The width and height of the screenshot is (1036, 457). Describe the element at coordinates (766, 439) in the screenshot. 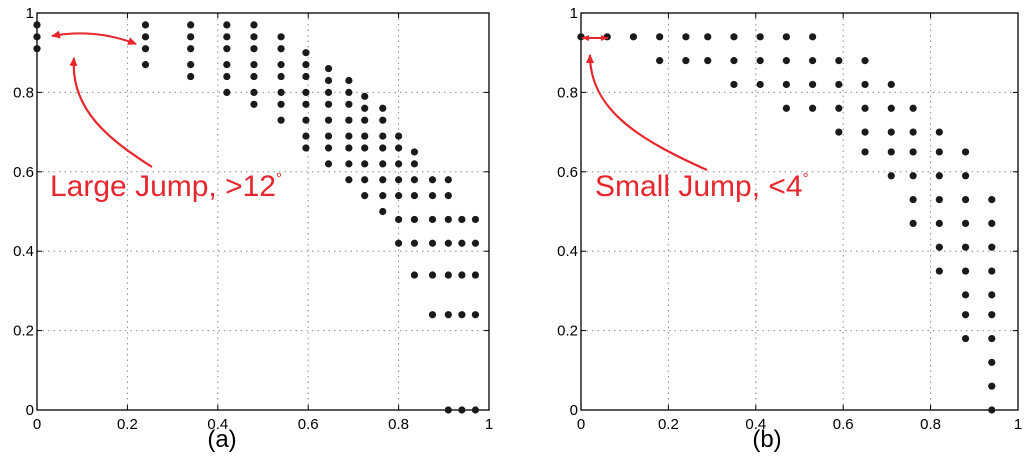

I see `subplot-label: (b)` at that location.